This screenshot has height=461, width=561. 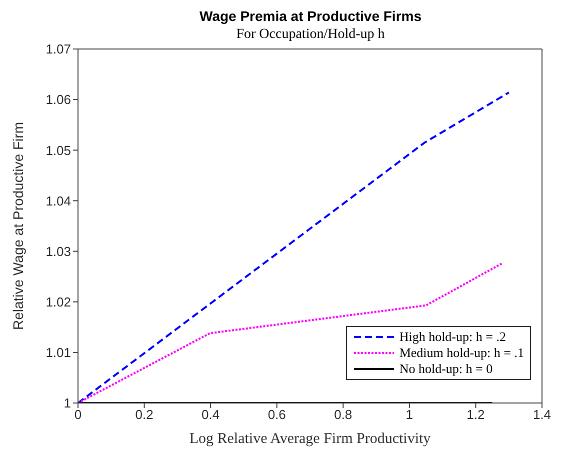 What do you see at coordinates (452, 337) in the screenshot?
I see `legend-label: High hold-up: h = .2` at bounding box center [452, 337].